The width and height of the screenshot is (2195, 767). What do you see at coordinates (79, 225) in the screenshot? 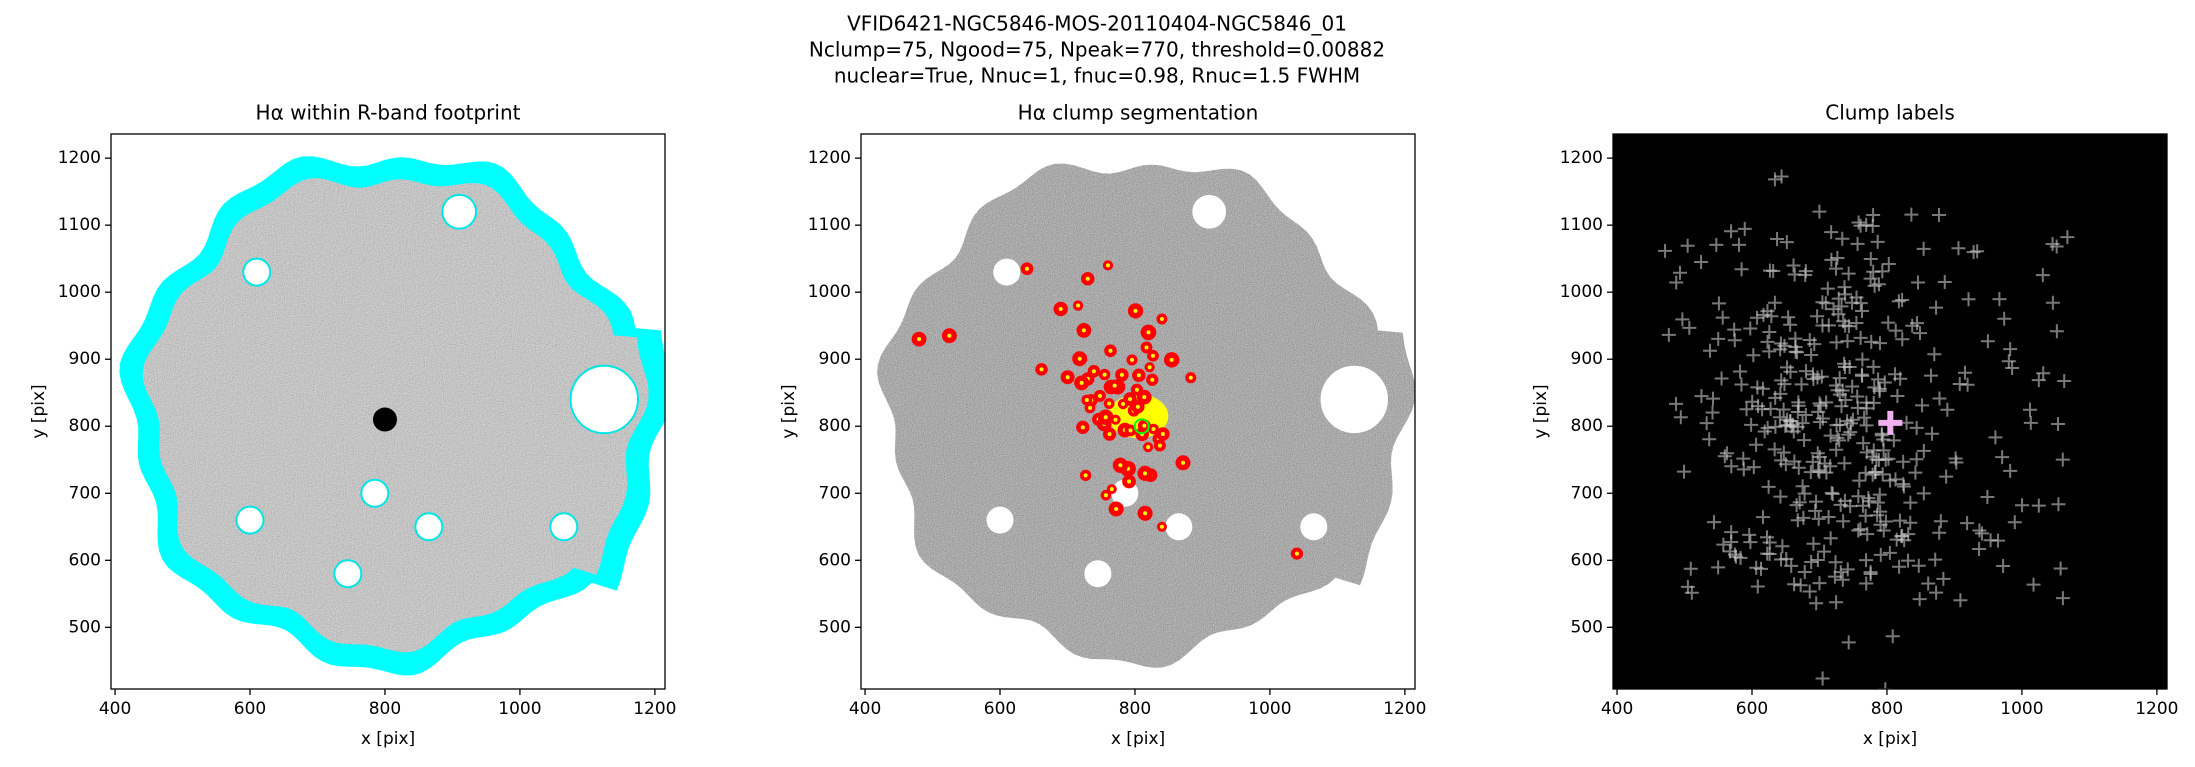
I see `y-tick-label: 1100` at bounding box center [79, 225].